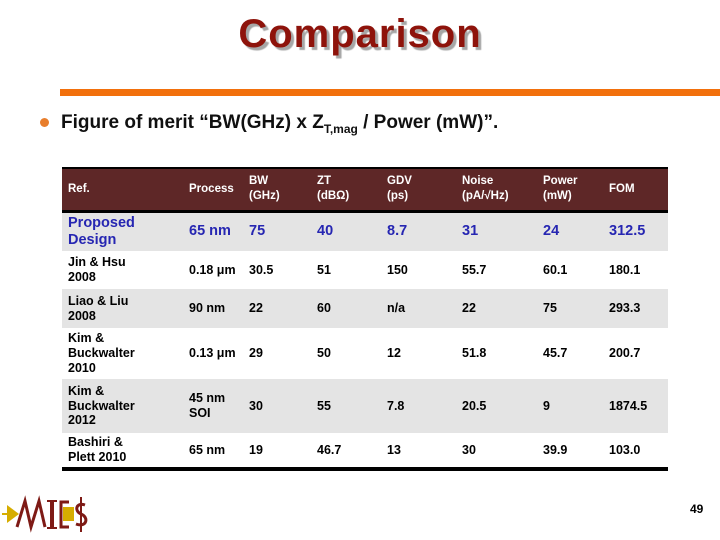  Describe the element at coordinates (324, 269) in the screenshot. I see `cell-zt: 51` at that location.